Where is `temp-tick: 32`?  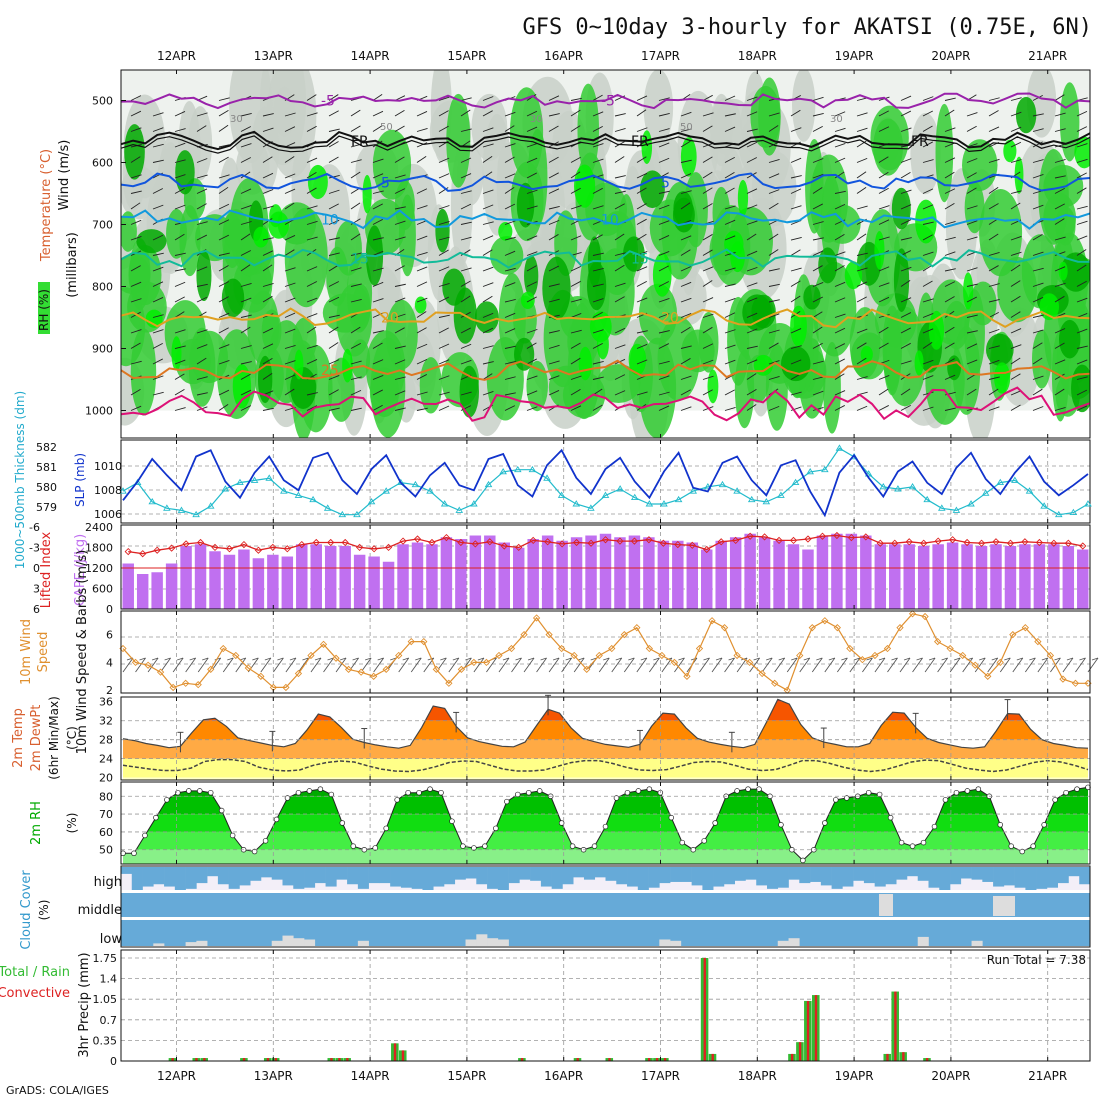 temp-tick: 32 is located at coordinates (106, 721).